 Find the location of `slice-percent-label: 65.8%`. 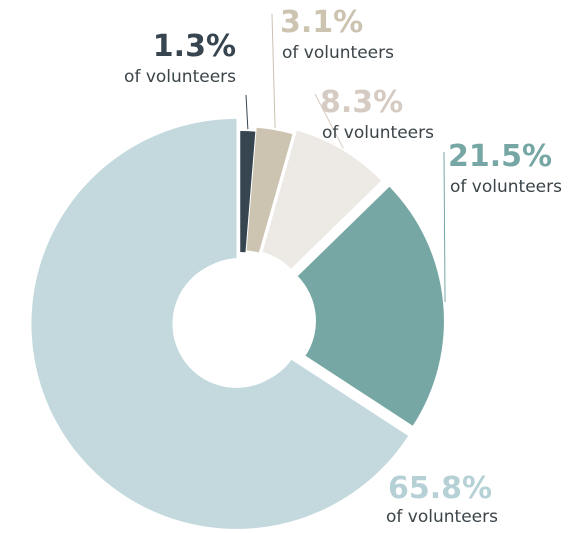

slice-percent-label: 65.8% is located at coordinates (440, 488).